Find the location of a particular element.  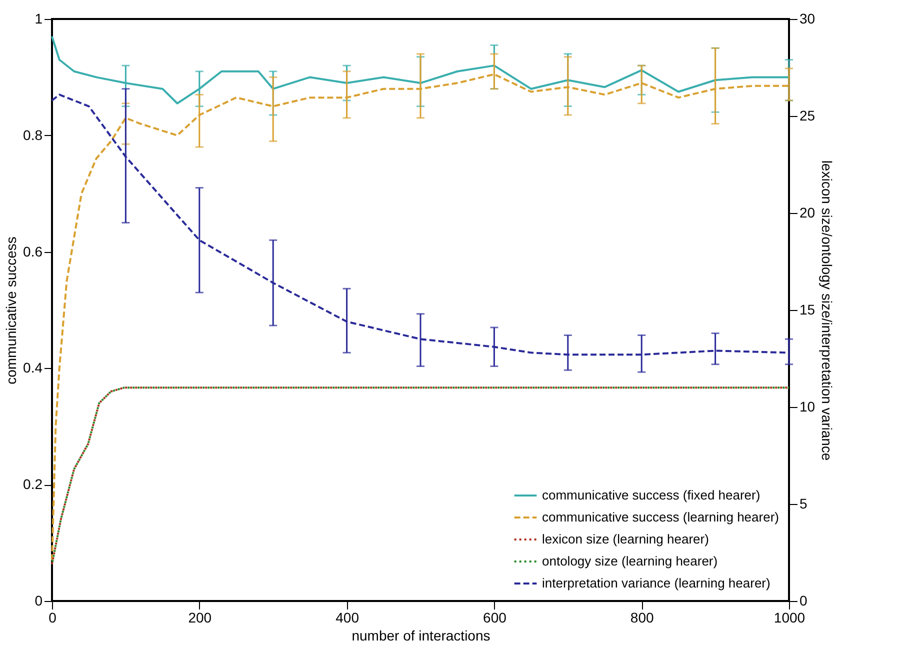

legend-label: interpretation variance (learning hearer) is located at coordinates (656, 583).